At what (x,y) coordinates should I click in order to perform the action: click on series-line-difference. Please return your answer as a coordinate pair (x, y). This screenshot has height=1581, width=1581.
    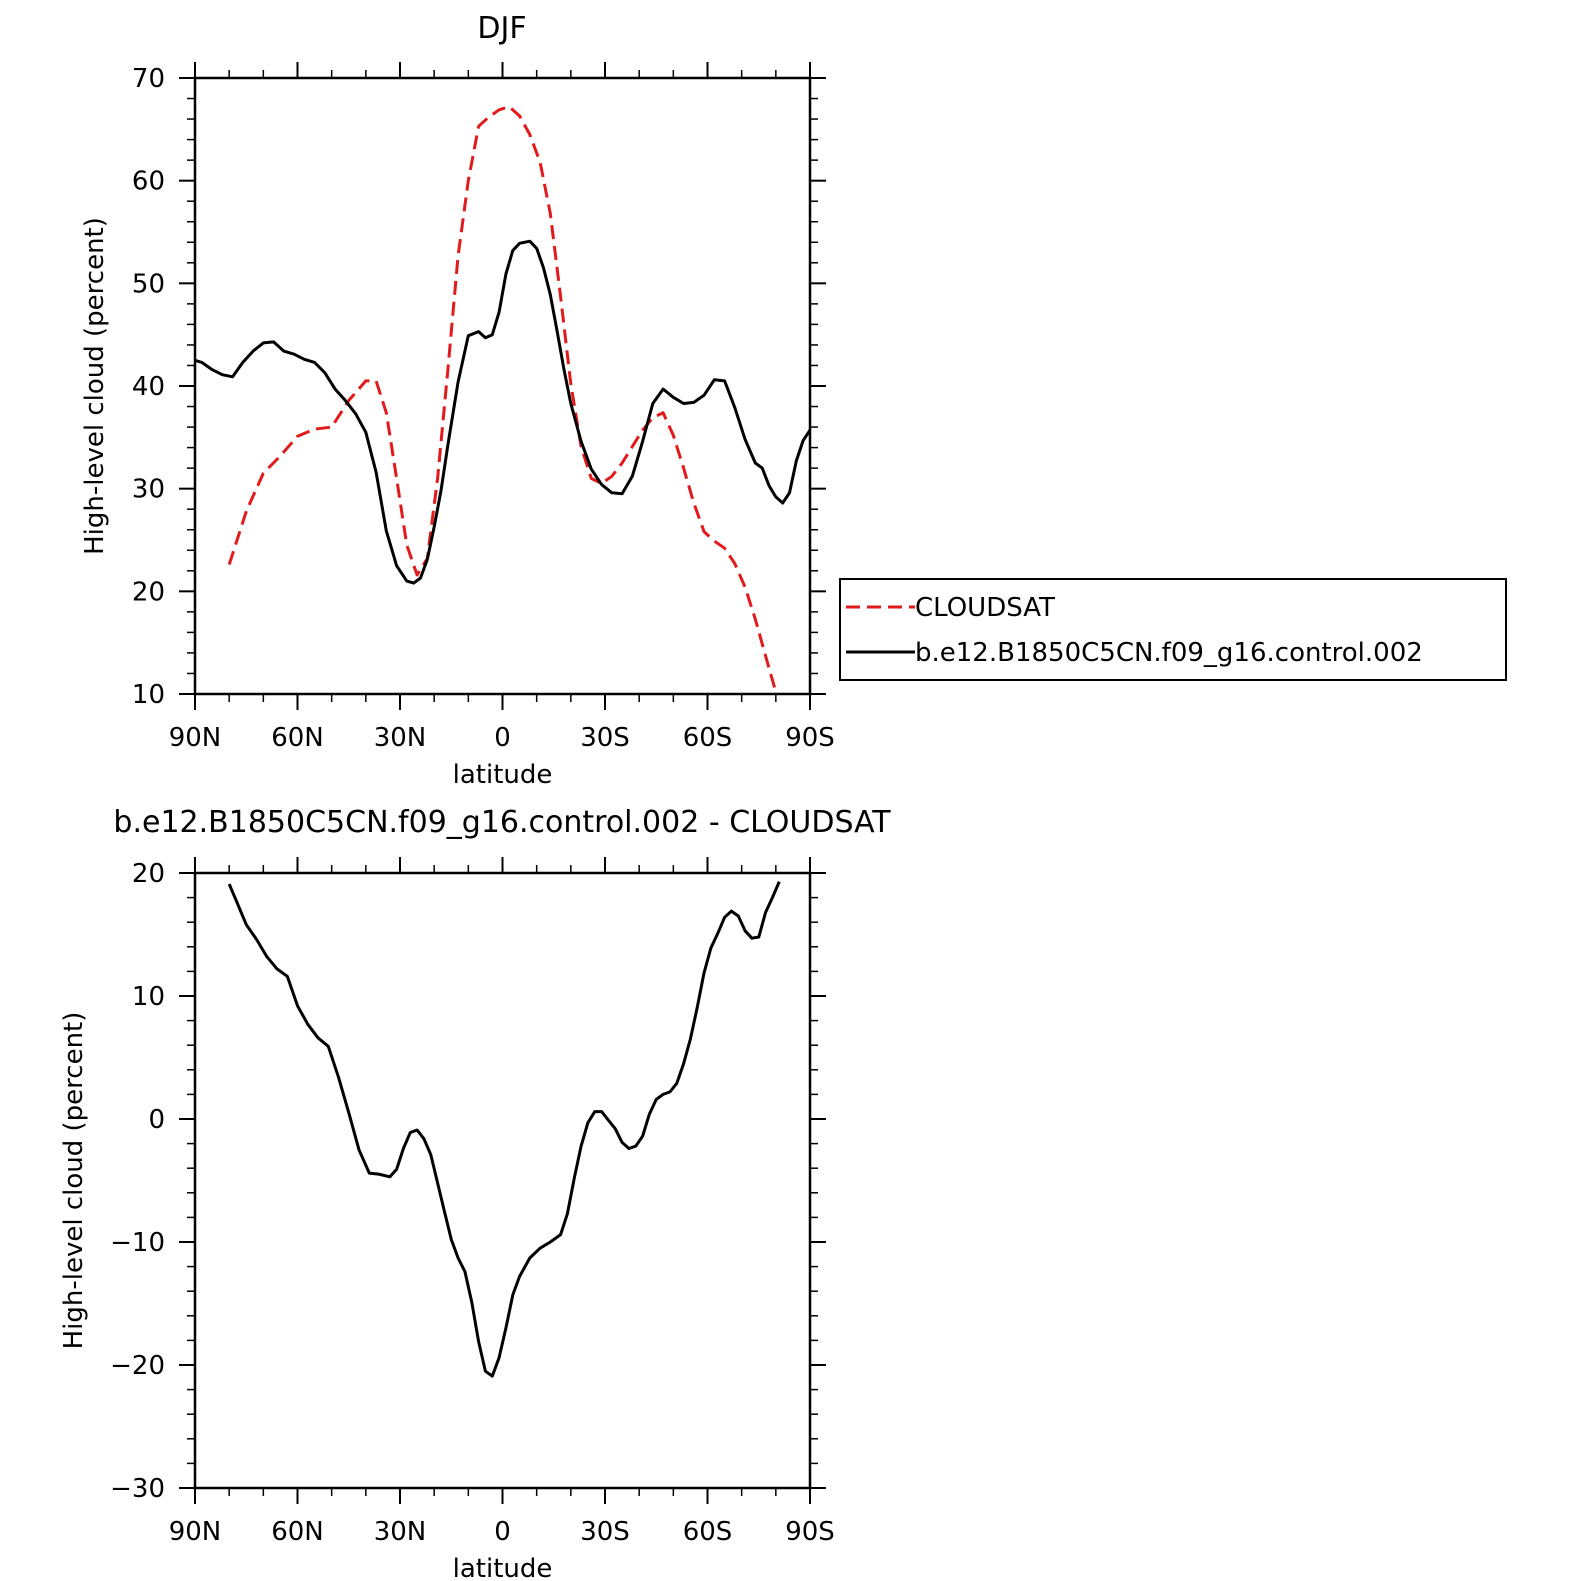
    Looking at the image, I should click on (504, 1129).